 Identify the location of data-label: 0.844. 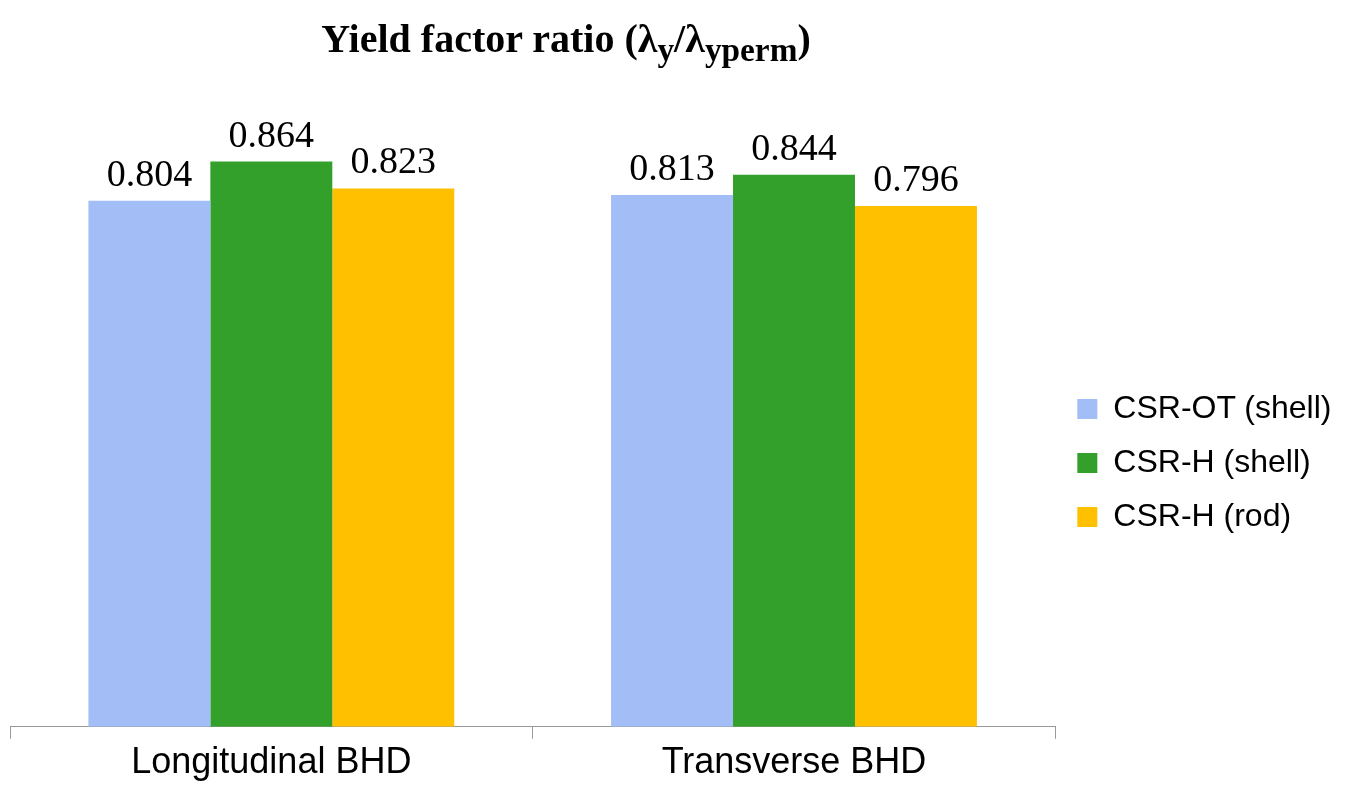
(794, 146).